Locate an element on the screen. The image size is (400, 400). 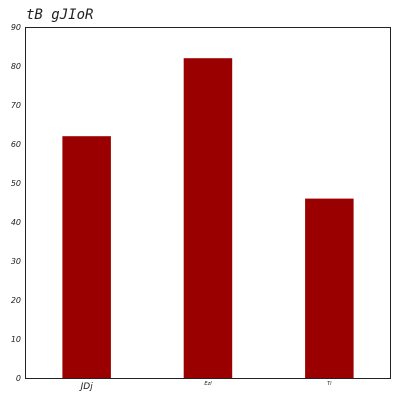
y-tick-label: 60 is located at coordinates (16, 144).